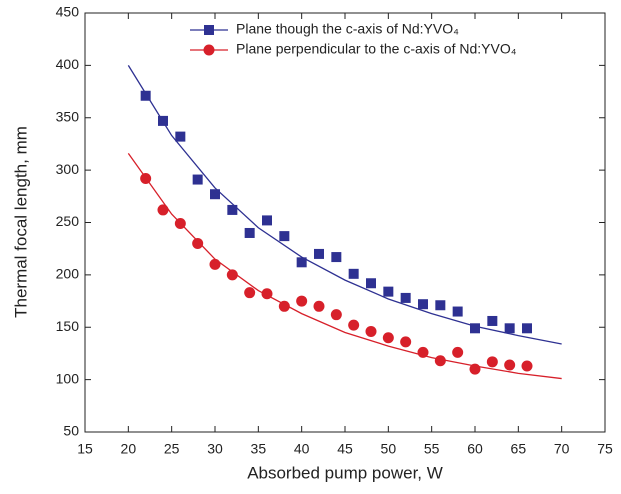 The width and height of the screenshot is (621, 494). Describe the element at coordinates (68, 326) in the screenshot. I see `y-tick-label: 150` at that location.